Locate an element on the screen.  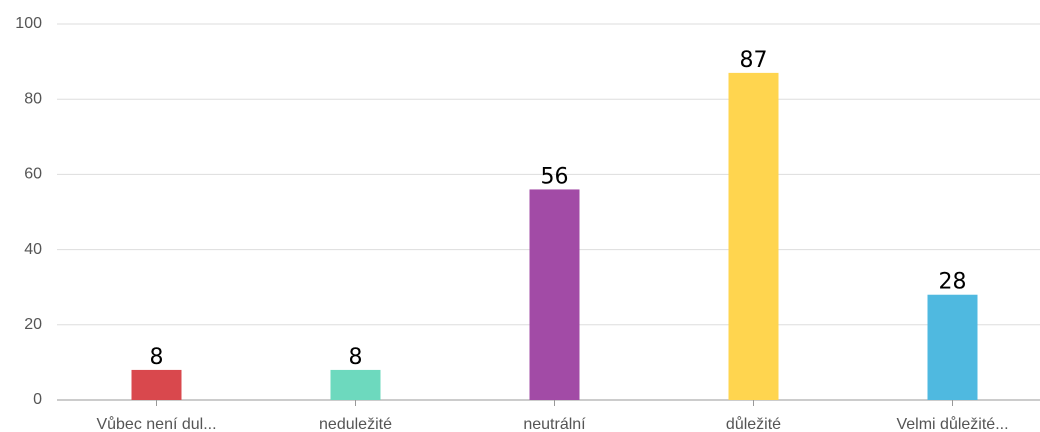
y-tick-label: 80 is located at coordinates (33, 98).